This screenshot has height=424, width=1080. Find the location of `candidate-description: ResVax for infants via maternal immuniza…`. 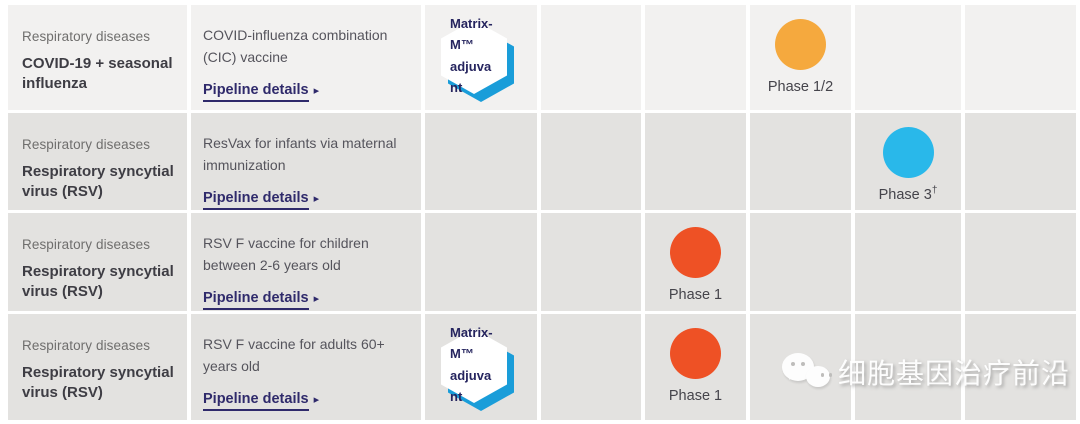

candidate-description: ResVax for infants via maternal immuniza… is located at coordinates (300, 154).